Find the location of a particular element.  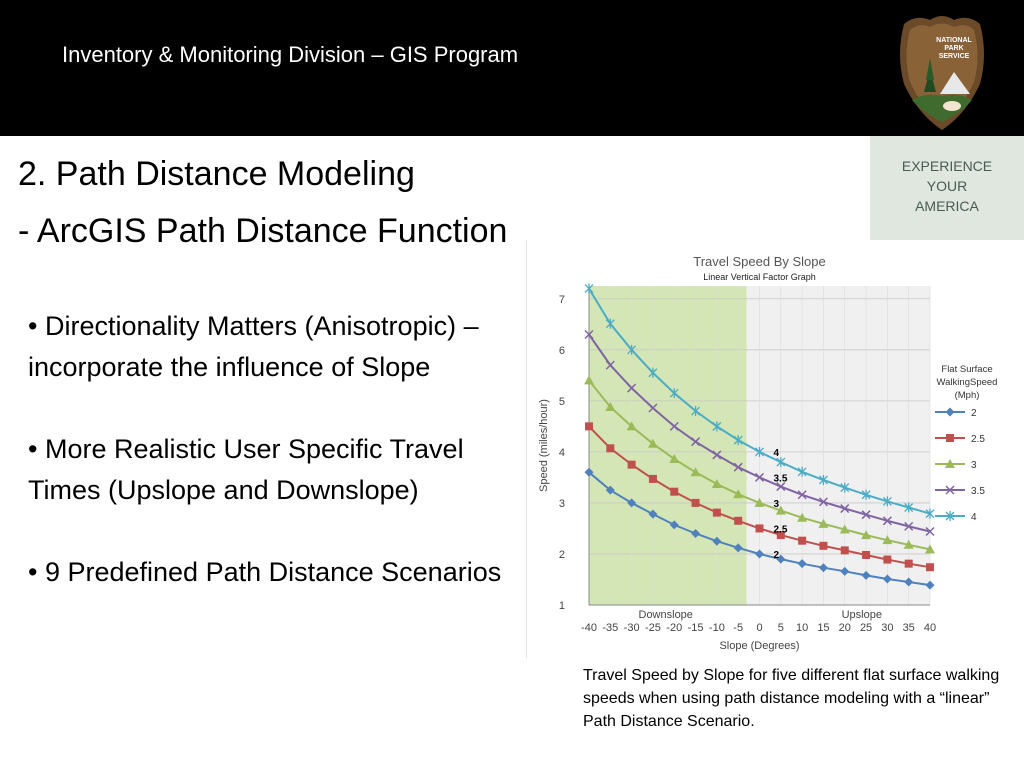

y-tick-label: 5 is located at coordinates (562, 402).